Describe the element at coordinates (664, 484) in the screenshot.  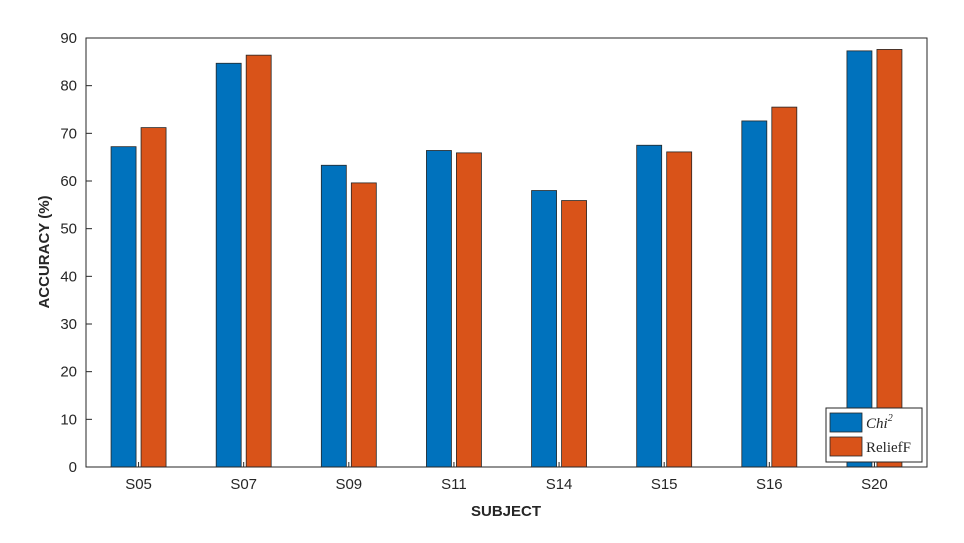
I see `x-tick-label: S15` at that location.